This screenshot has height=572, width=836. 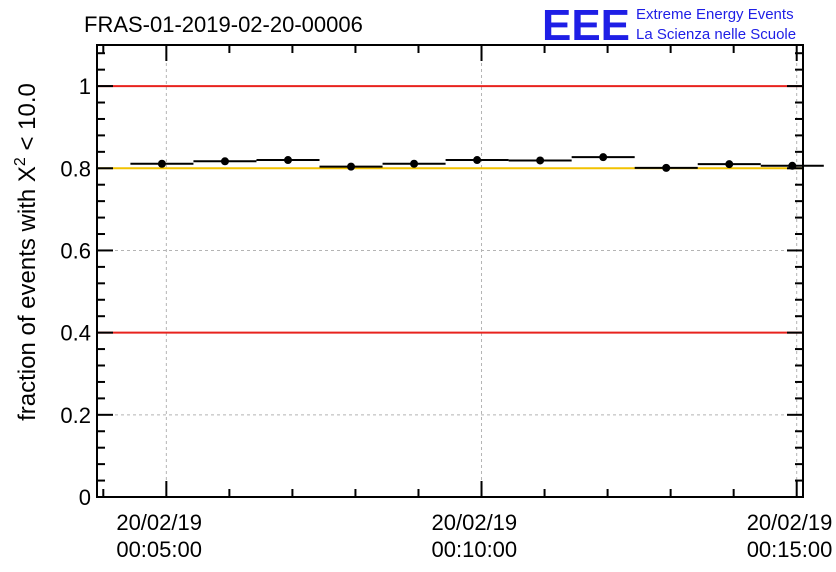 What do you see at coordinates (27, 120) in the screenshot?
I see `y-axis-label-suffix: < 10.0` at bounding box center [27, 120].